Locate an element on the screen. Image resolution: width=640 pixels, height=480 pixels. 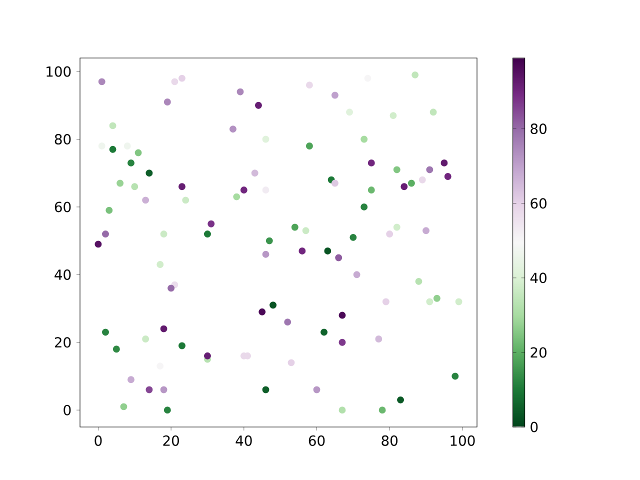
x-tick-label: 0 is located at coordinates (98, 440).